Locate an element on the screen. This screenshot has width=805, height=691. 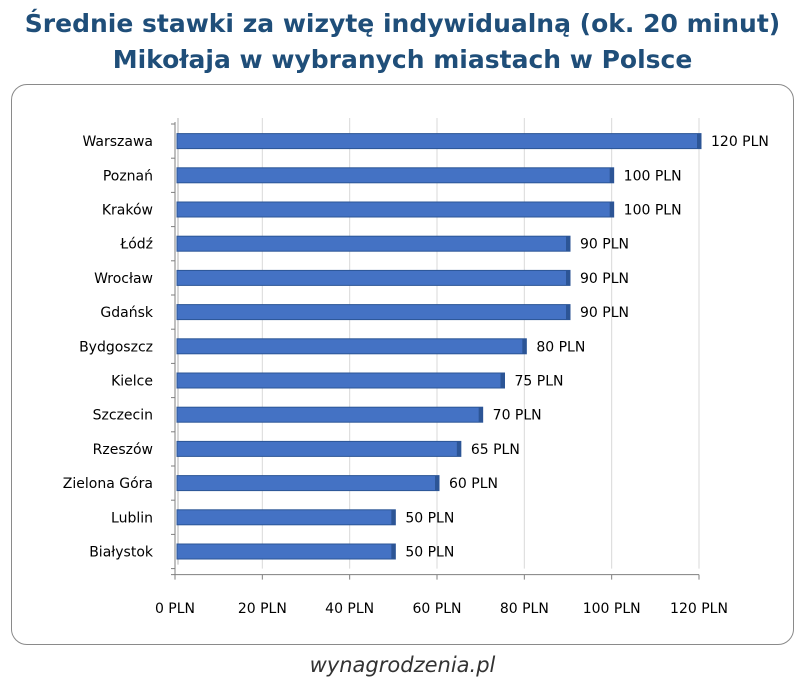
x-tick-label: 100 PLN is located at coordinates (612, 609).